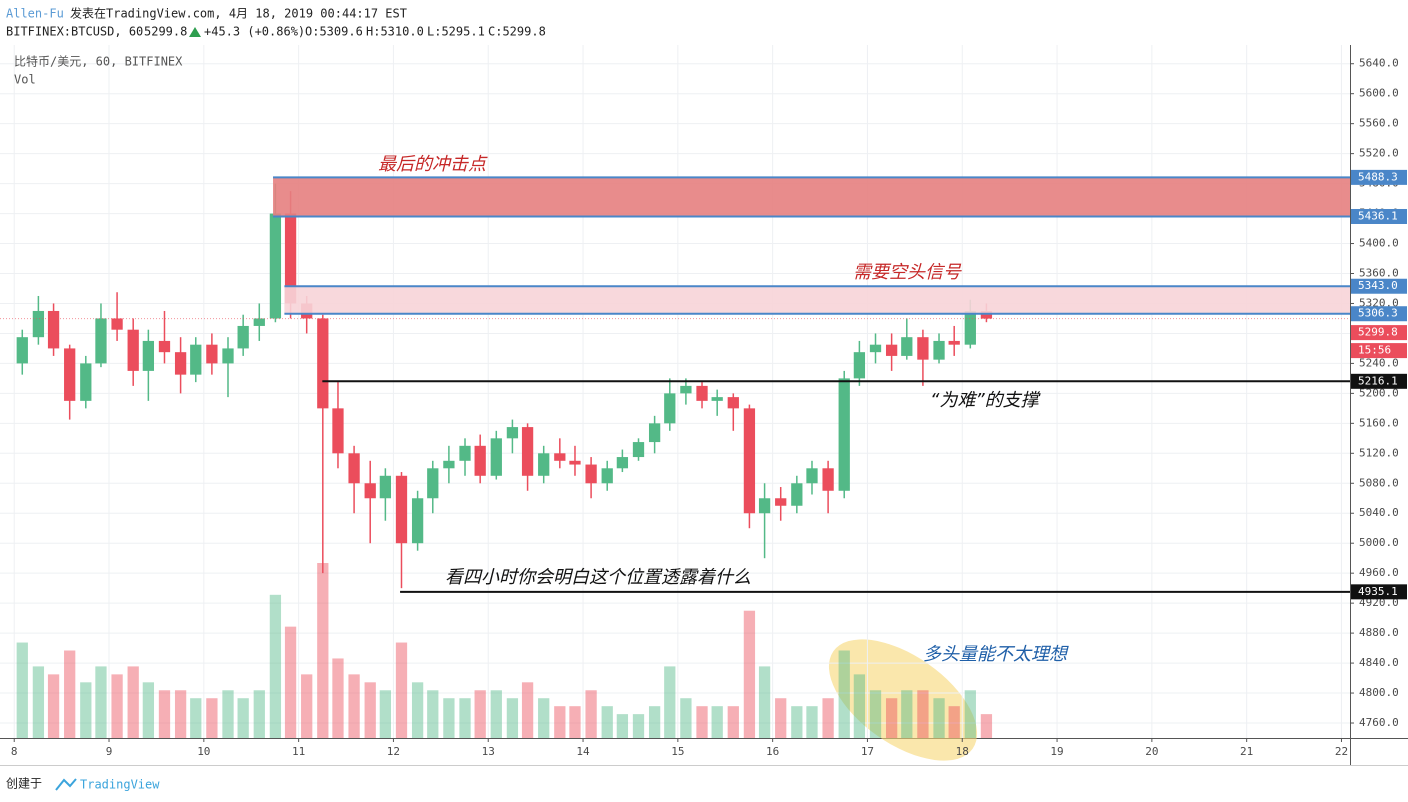 The width and height of the screenshot is (1408, 802). What do you see at coordinates (1341, 751) in the screenshot?
I see `x-tick-label: 22` at bounding box center [1341, 751].